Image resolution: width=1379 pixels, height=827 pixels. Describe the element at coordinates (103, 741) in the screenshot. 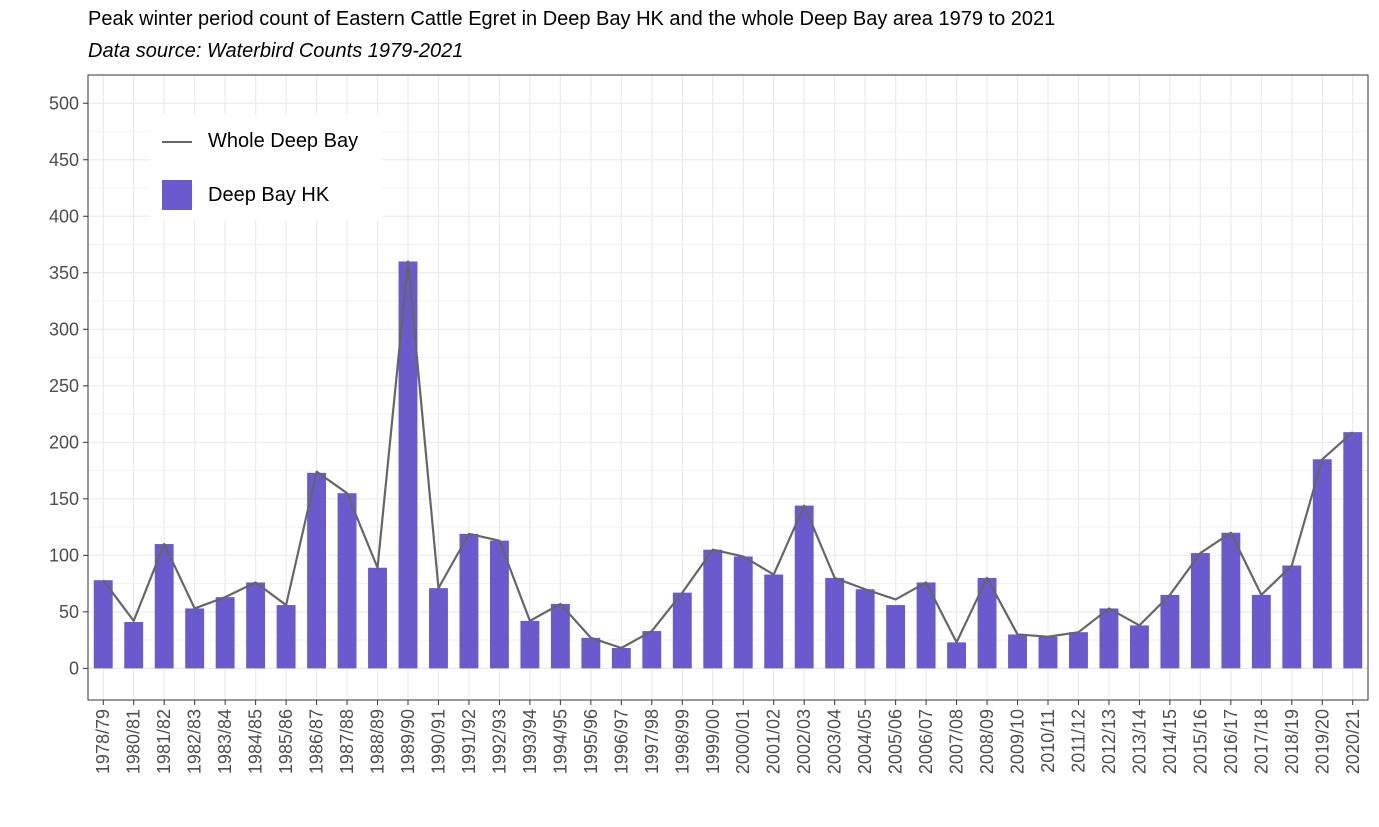

I see `x-tick-label: 1978/79` at that location.